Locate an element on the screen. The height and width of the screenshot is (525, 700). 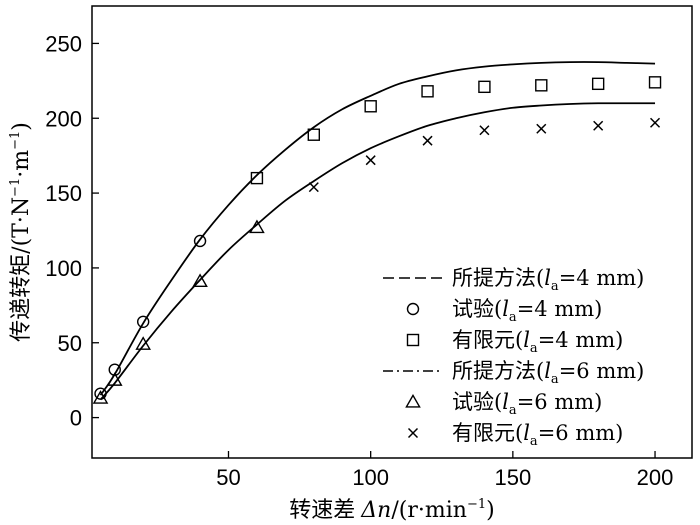
legend-entry-label: 所提方法(la=4 mm) is located at coordinates (548, 280).